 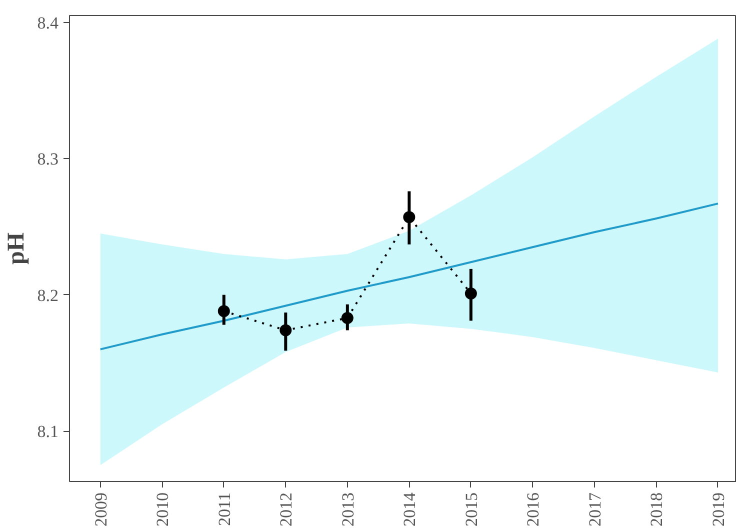 What do you see at coordinates (48, 22) in the screenshot?
I see `y-tick-label: 8.4` at bounding box center [48, 22].